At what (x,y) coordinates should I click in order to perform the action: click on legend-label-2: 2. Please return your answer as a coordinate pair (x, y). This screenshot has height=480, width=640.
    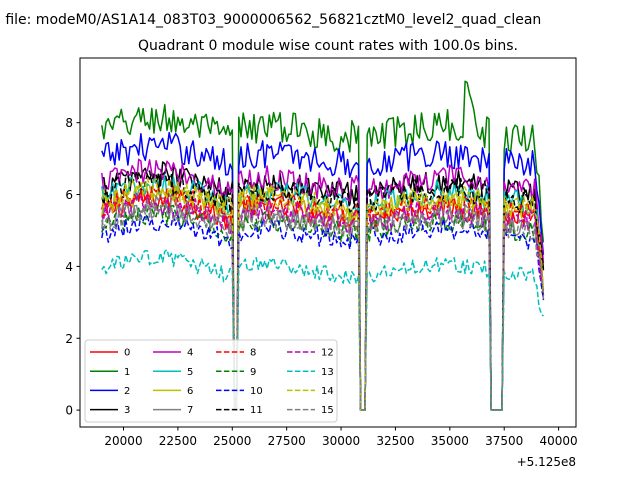
    Looking at the image, I should click on (127, 391).